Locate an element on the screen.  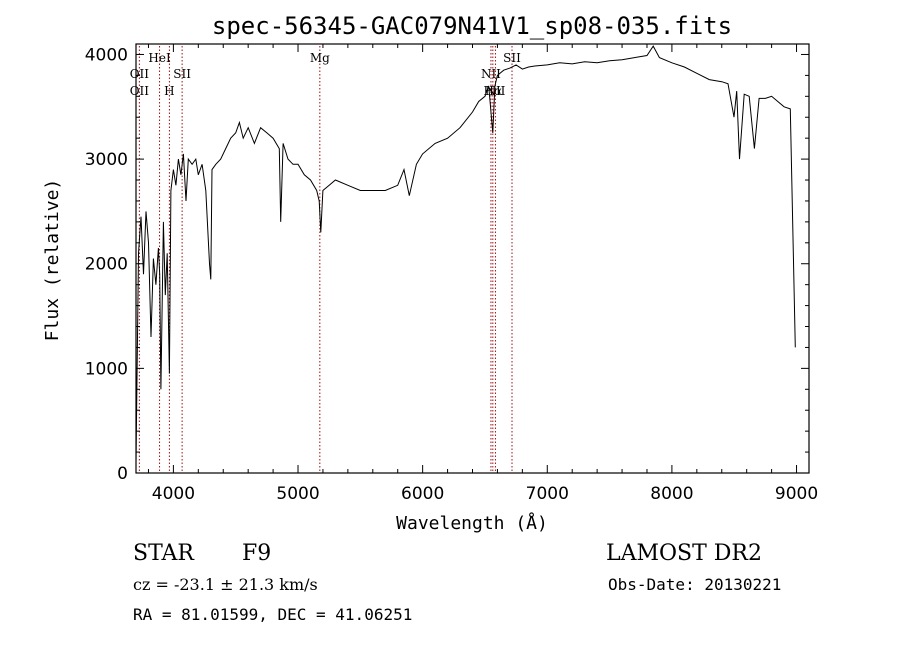
x-axis-label: Wavelength (Å) is located at coordinates (472, 523).